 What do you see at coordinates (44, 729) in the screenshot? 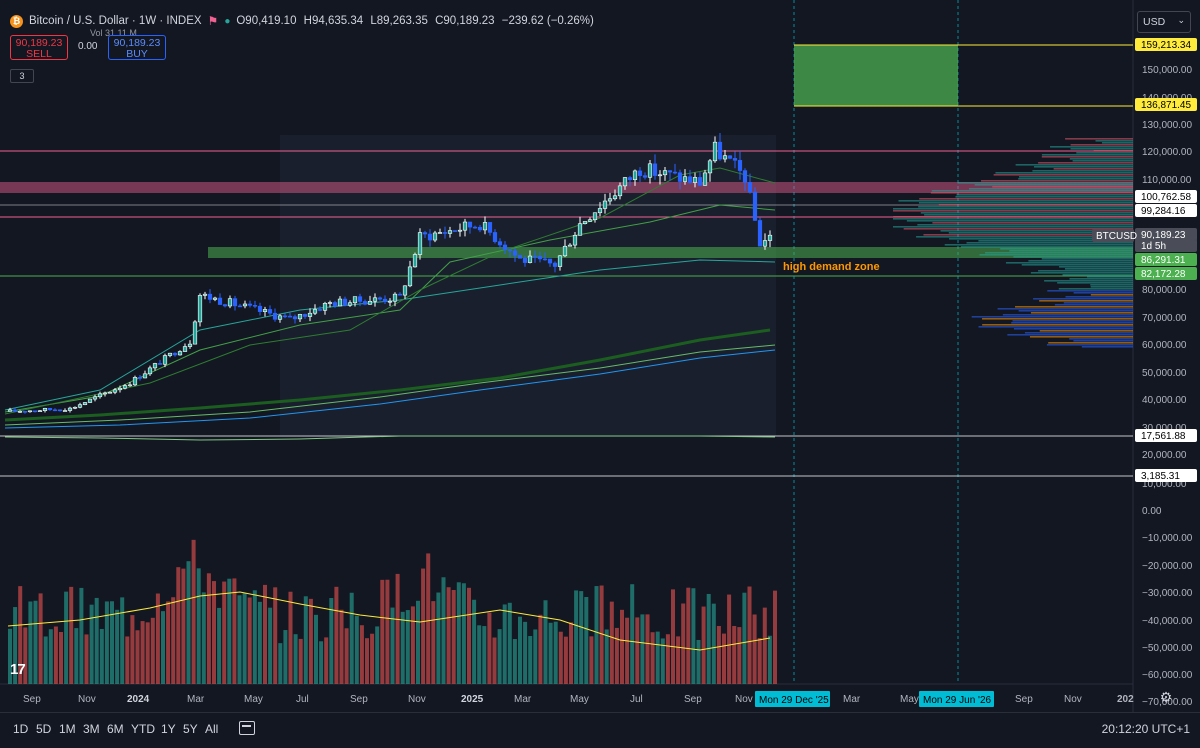
I see `timeframe-5d: 5D` at bounding box center [44, 729].